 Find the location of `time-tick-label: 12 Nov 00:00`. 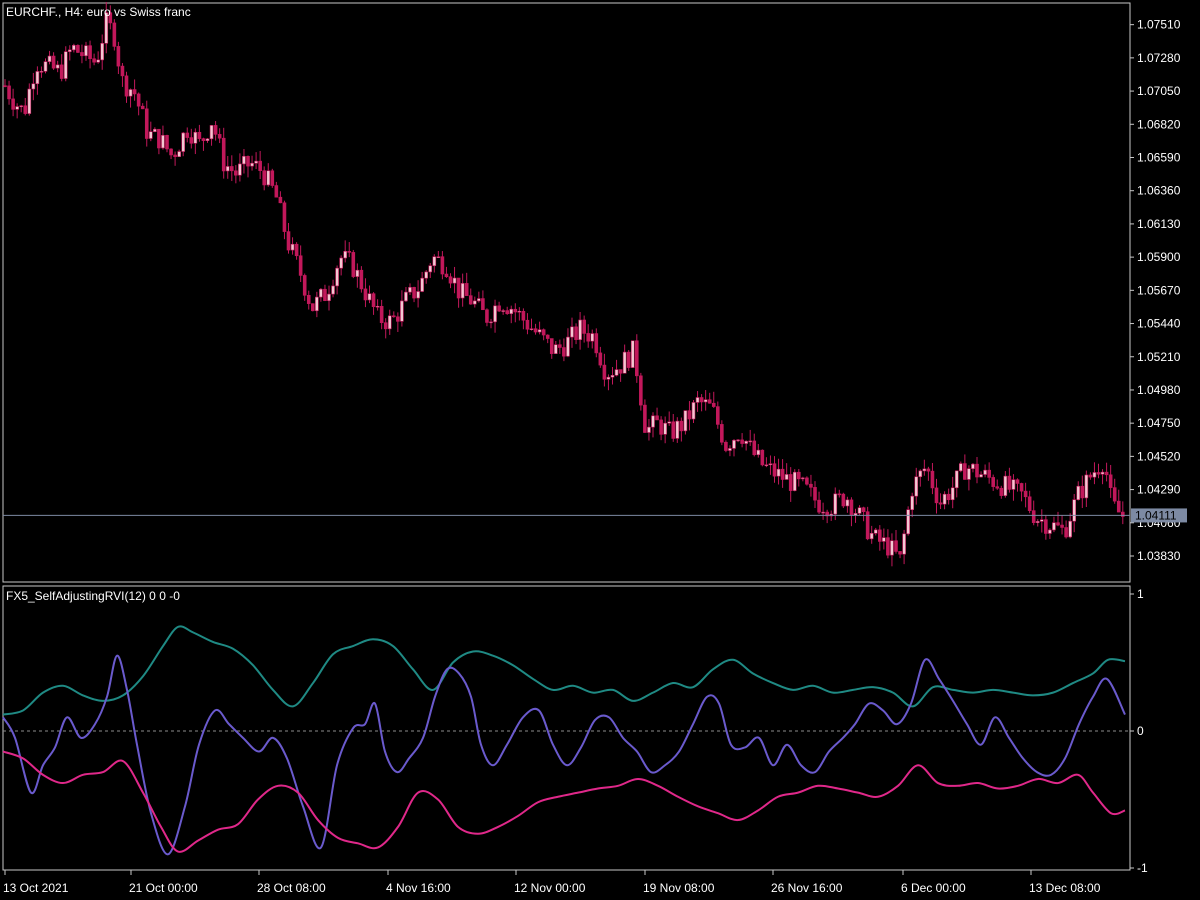

time-tick-label: 12 Nov 00:00 is located at coordinates (550, 888).